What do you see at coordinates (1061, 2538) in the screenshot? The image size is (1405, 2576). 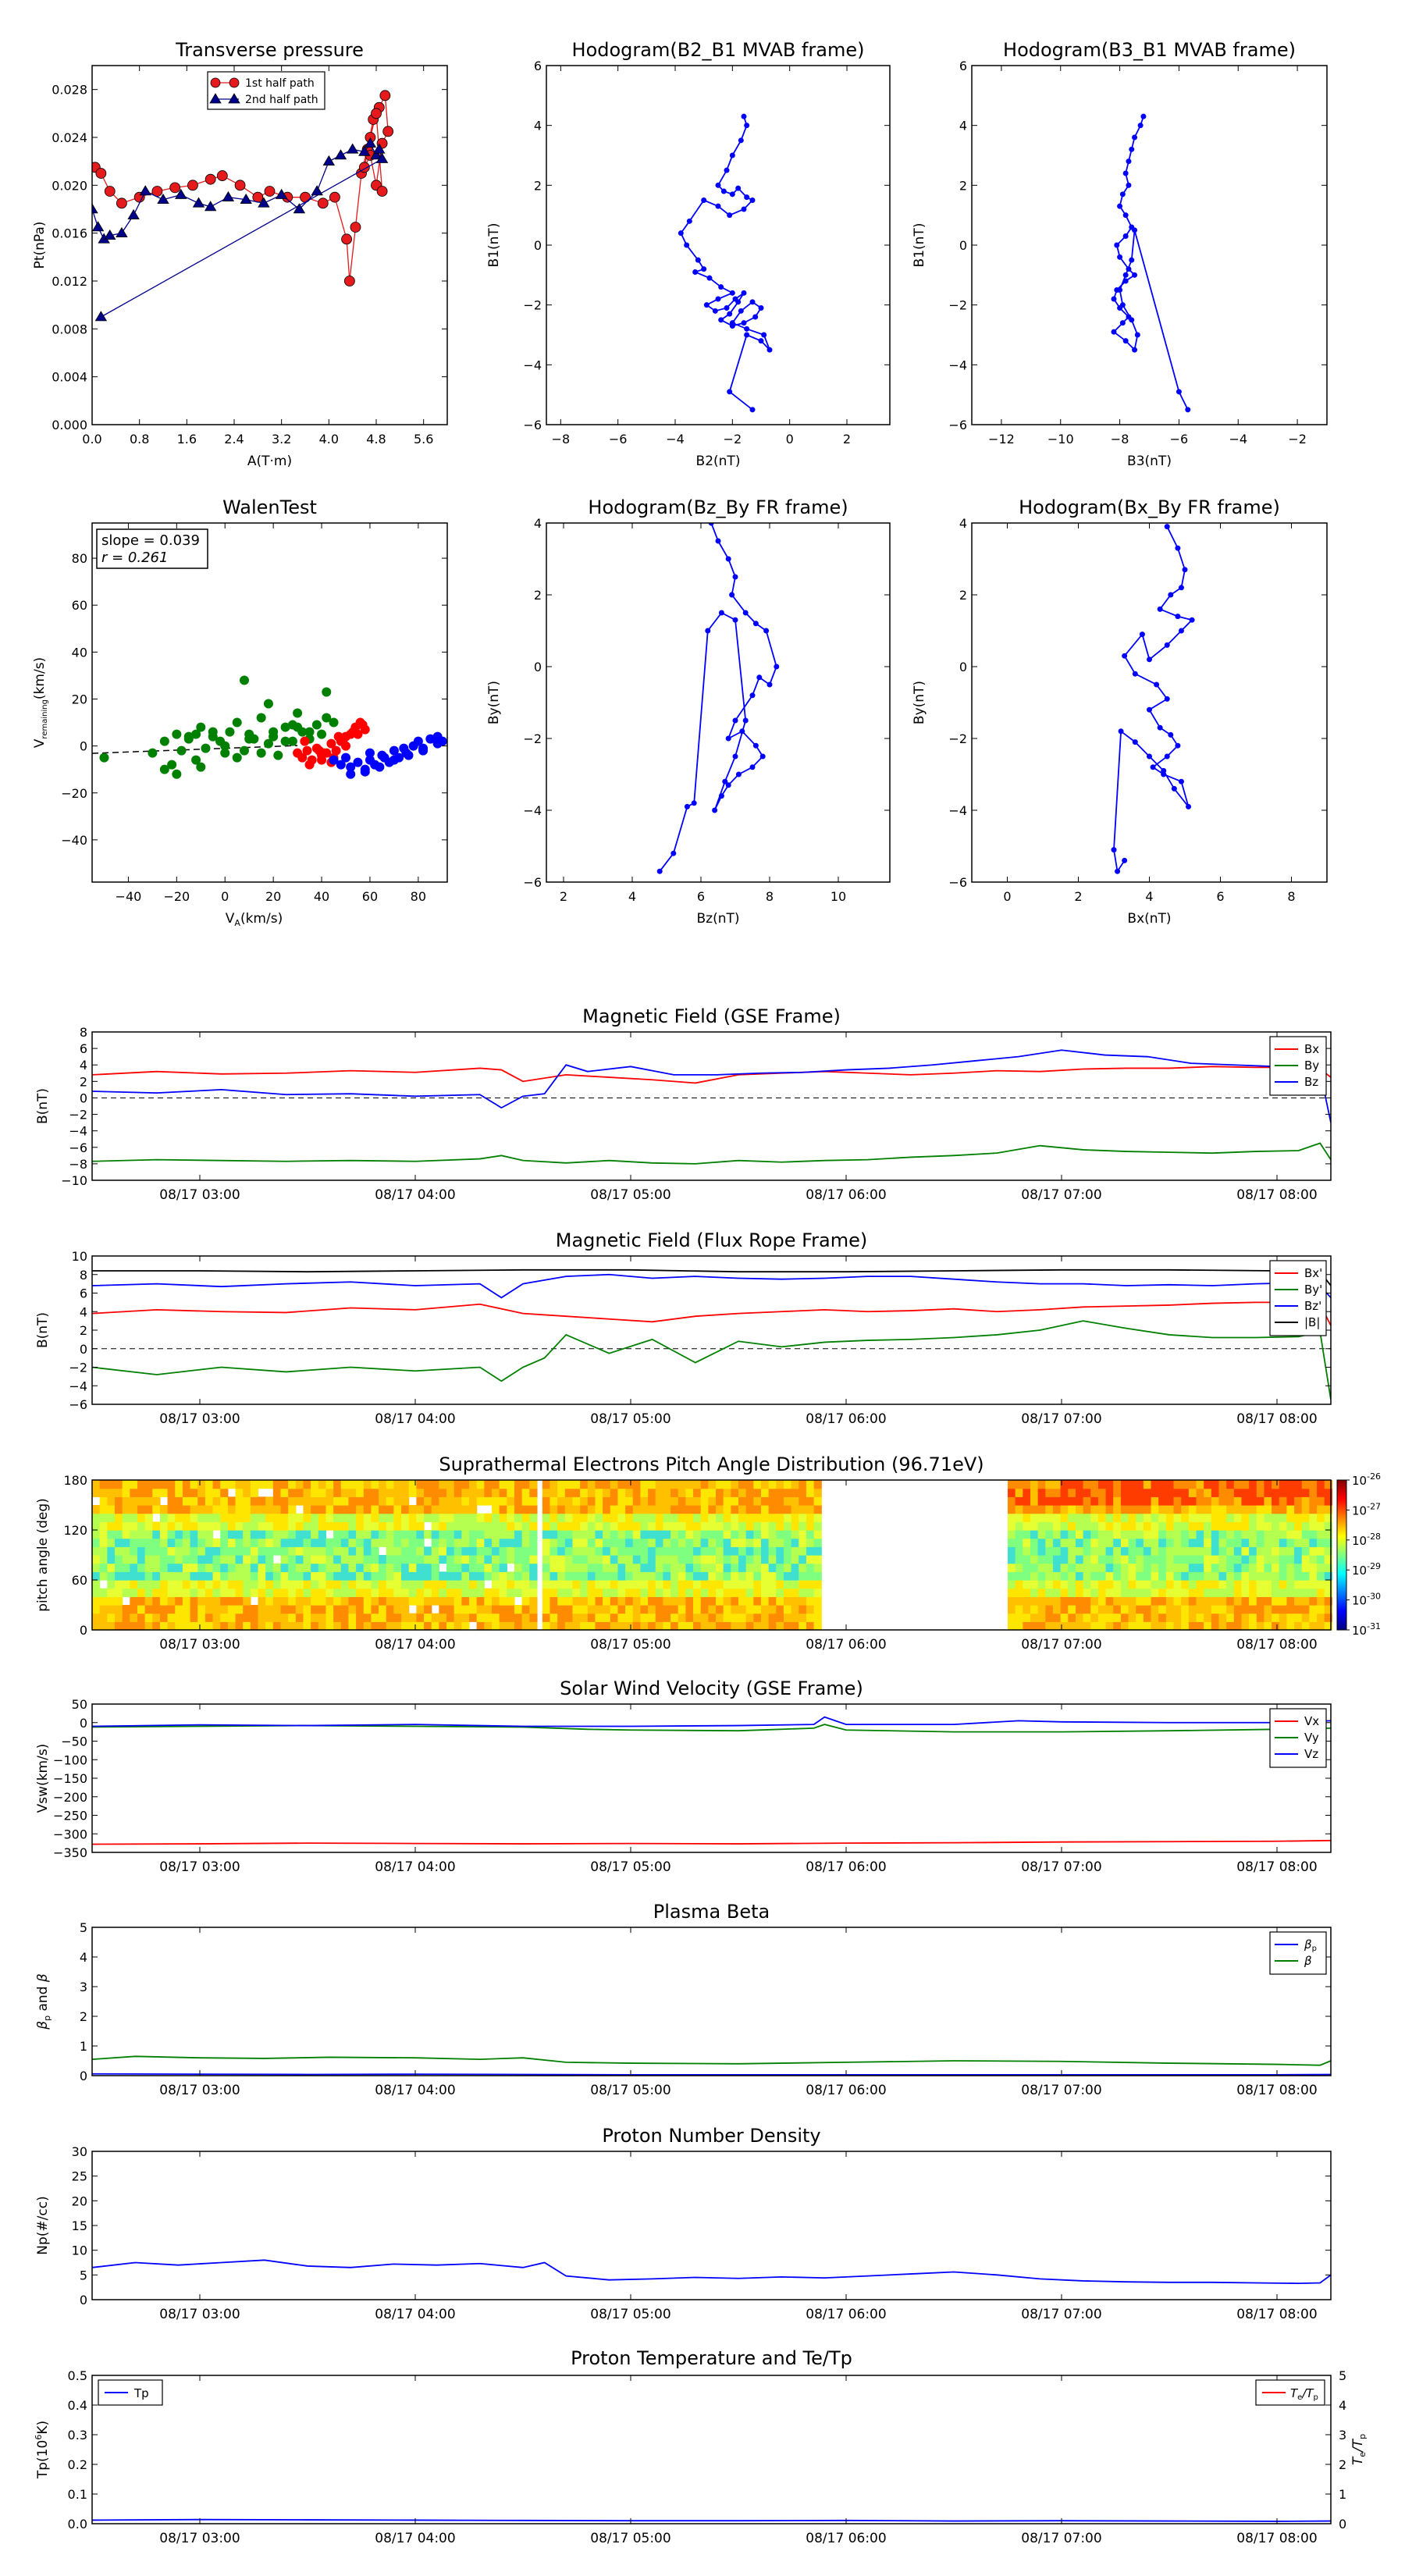 I see `x-tick-label: 08/17 07:00` at bounding box center [1061, 2538].